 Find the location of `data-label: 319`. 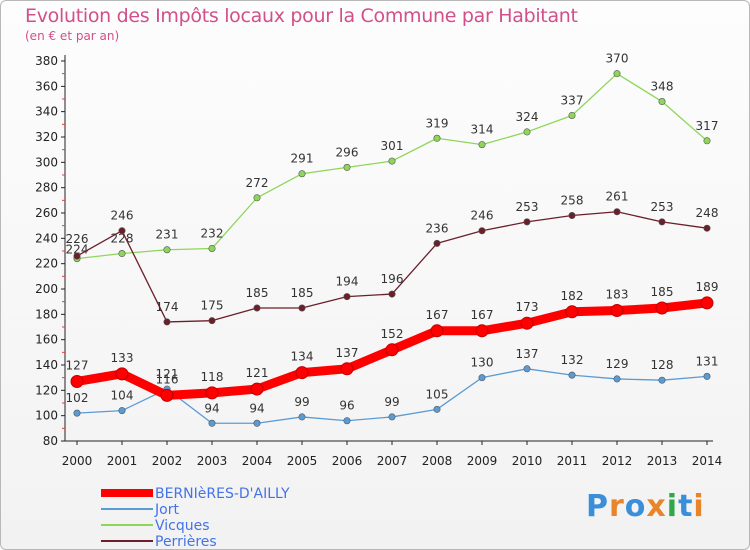

data-label: 319 is located at coordinates (437, 123).